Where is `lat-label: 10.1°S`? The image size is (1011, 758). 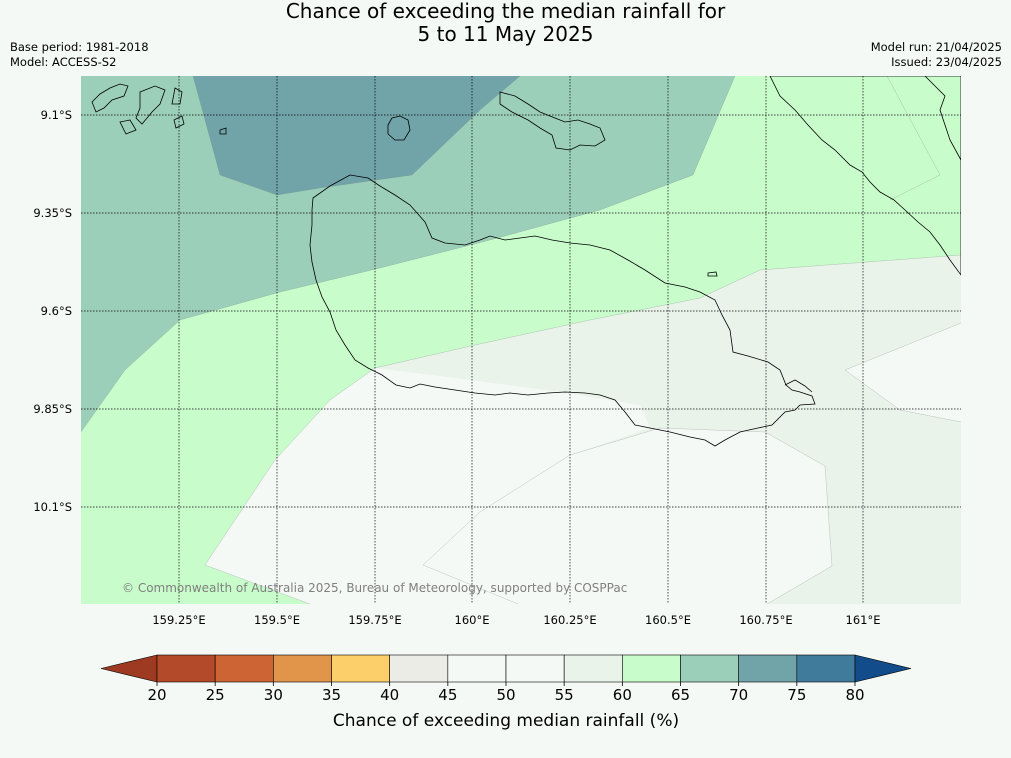
lat-label: 10.1°S is located at coordinates (52, 507).